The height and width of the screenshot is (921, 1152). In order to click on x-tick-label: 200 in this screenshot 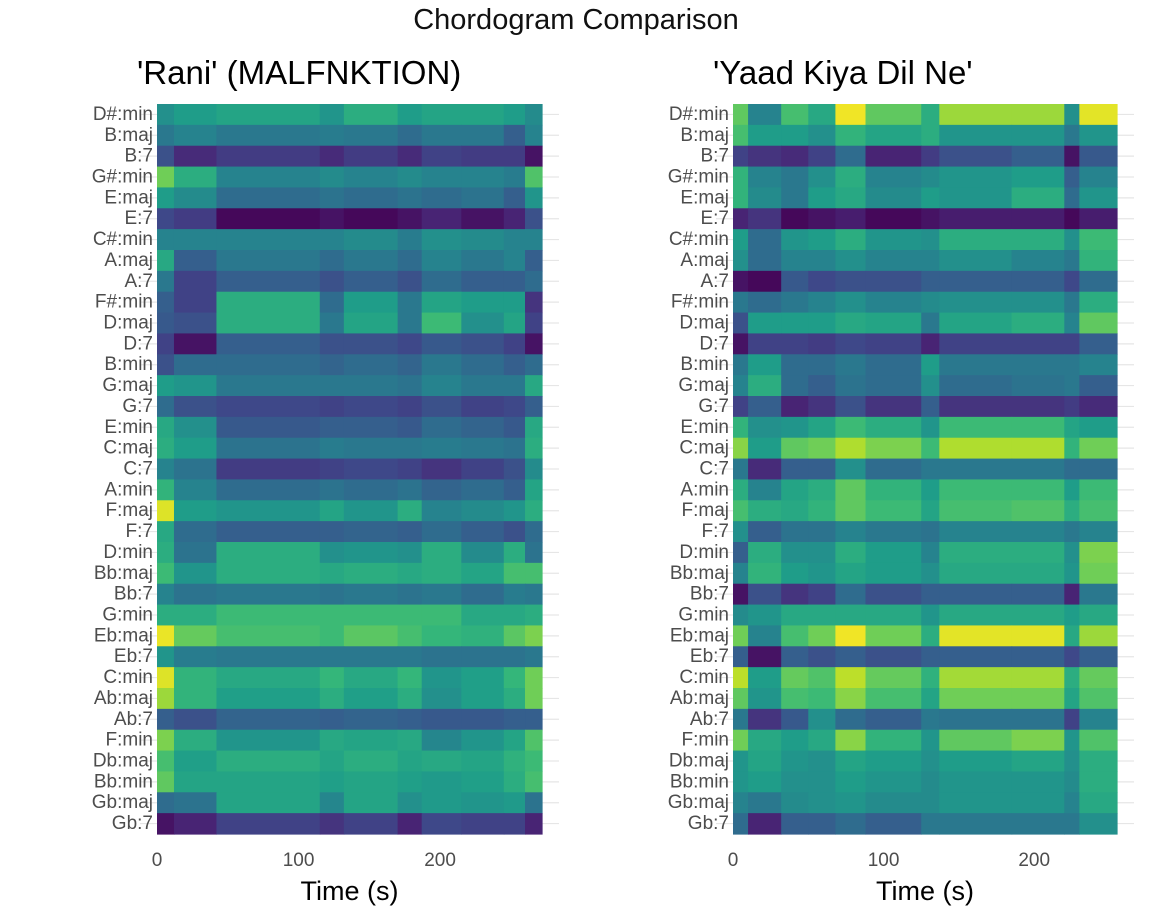, I will do `click(1034, 860)`.